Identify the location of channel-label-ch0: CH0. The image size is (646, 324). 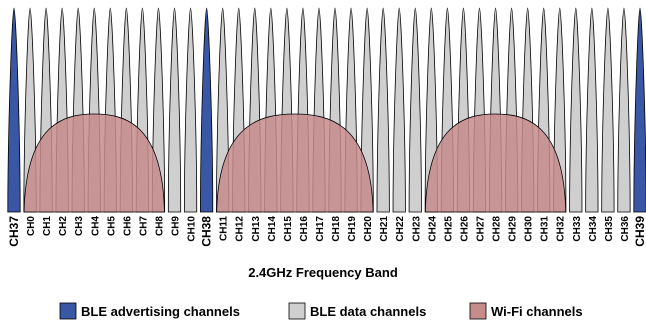
(31, 226).